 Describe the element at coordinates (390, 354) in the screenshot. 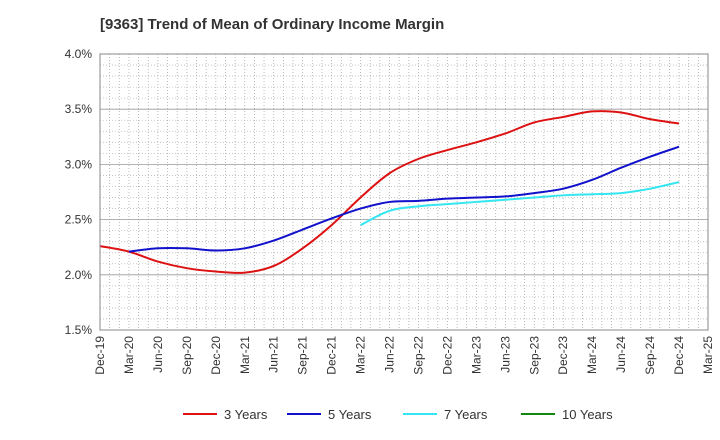

I see `x-tick-label: Jun-22` at that location.